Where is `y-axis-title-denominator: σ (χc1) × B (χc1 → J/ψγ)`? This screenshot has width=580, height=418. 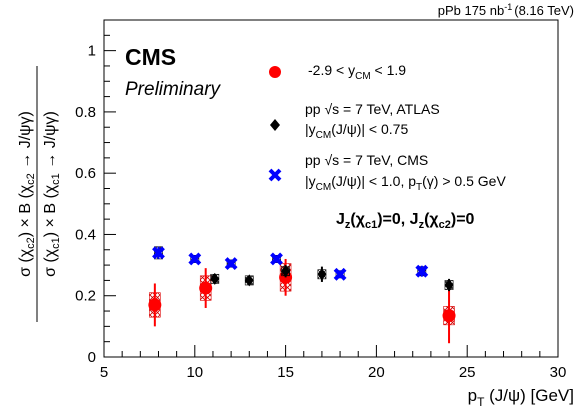
y-axis-title-denominator: σ (χc1) × B (χc1 → J/ψγ) is located at coordinates (52, 194).